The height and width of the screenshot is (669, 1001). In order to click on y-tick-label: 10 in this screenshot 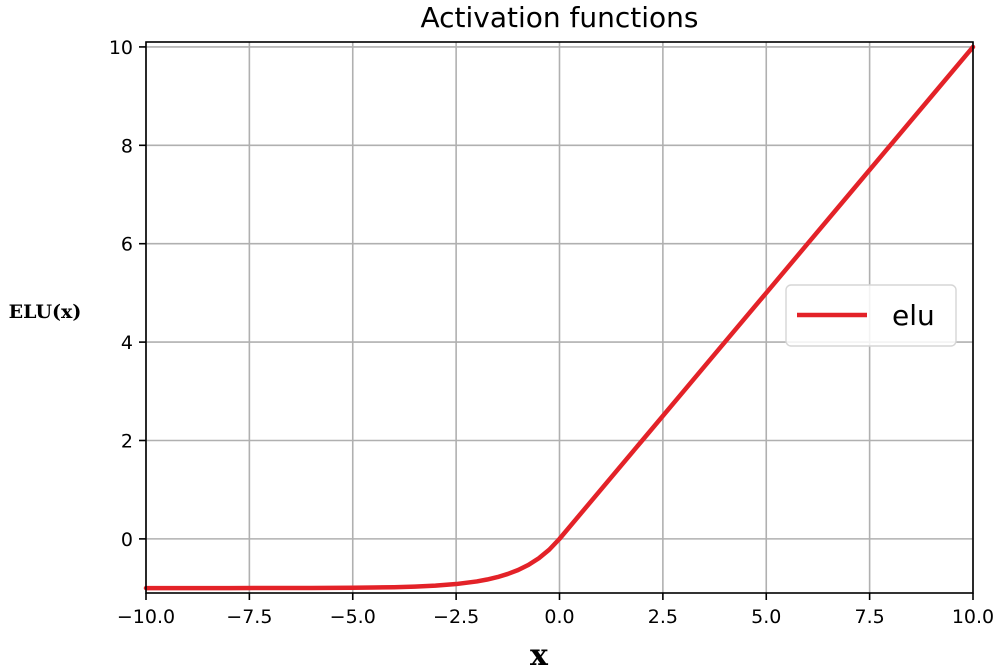, I will do `click(121, 48)`.